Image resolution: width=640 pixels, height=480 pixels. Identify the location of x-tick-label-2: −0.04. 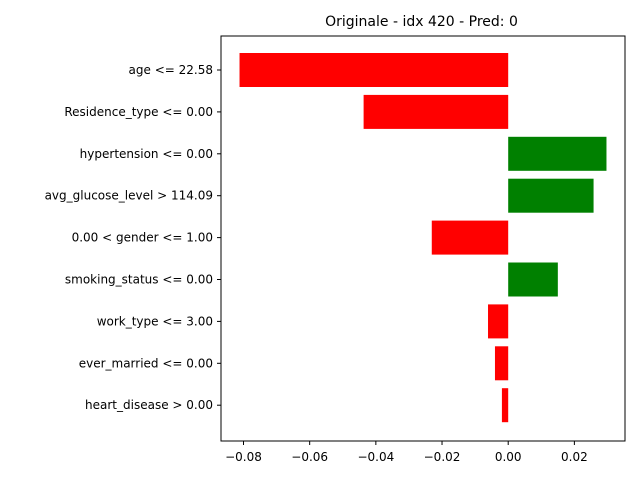
(375, 457).